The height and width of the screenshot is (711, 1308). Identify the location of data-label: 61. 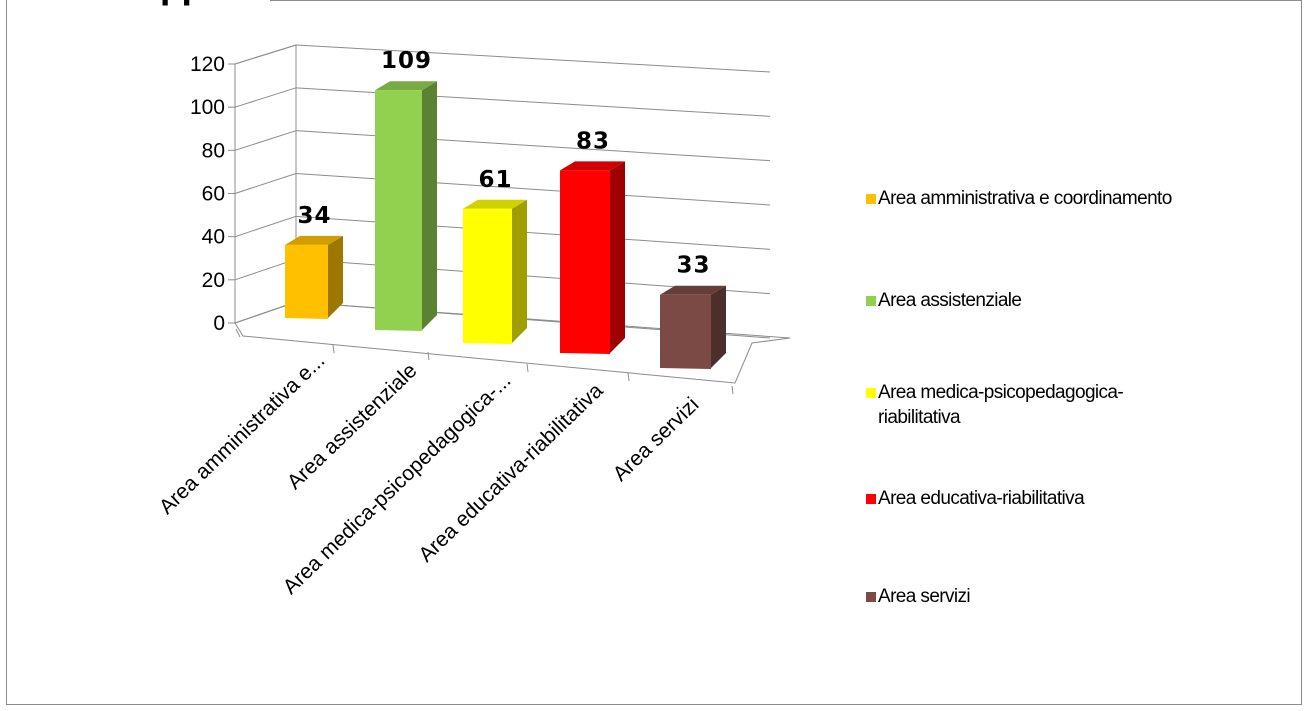
(495, 180).